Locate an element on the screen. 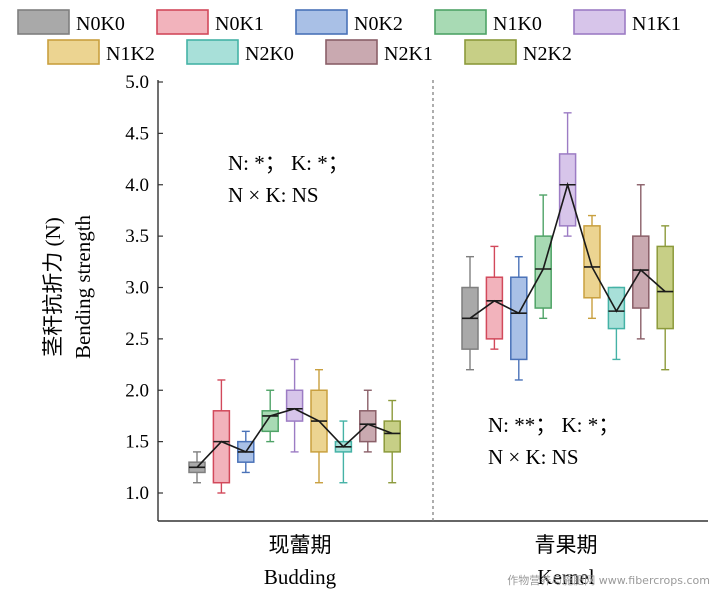 The image size is (716, 600). box-kernel-n2k1 is located at coordinates (641, 262).